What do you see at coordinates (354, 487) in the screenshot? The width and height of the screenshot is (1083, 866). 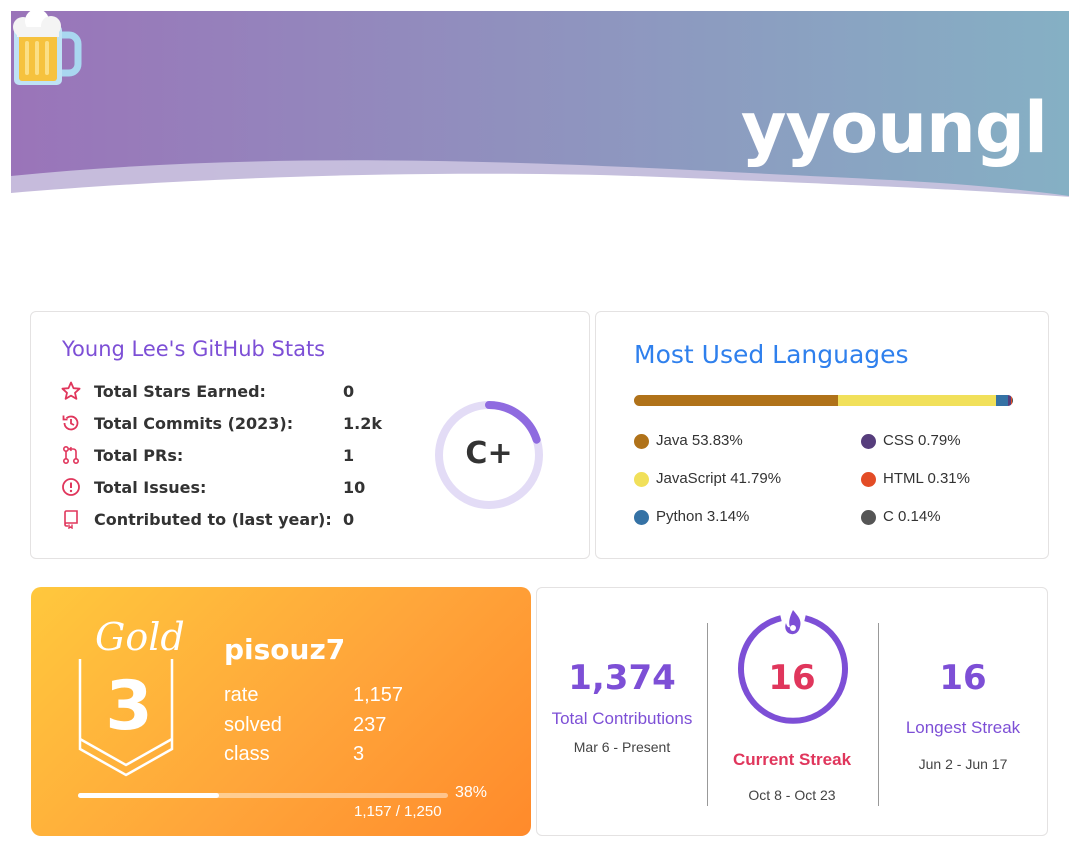 I see `stat-value: 10` at bounding box center [354, 487].